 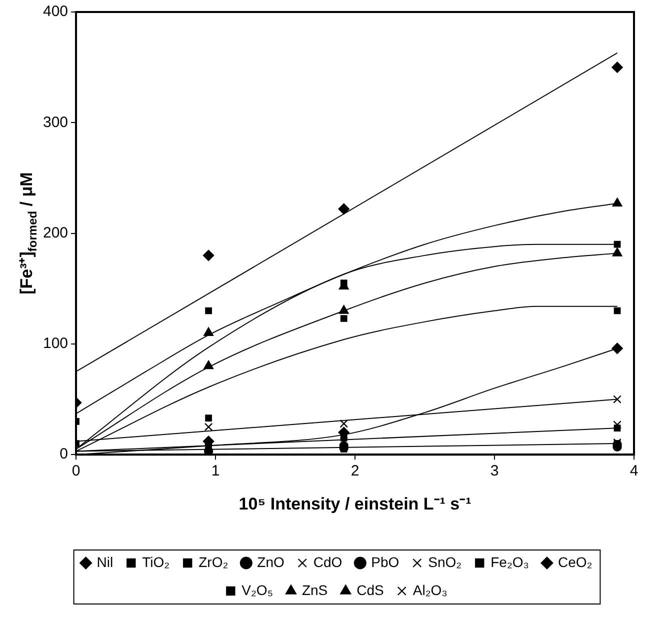 I want to click on y-tick-label: 400, so click(x=55, y=11).